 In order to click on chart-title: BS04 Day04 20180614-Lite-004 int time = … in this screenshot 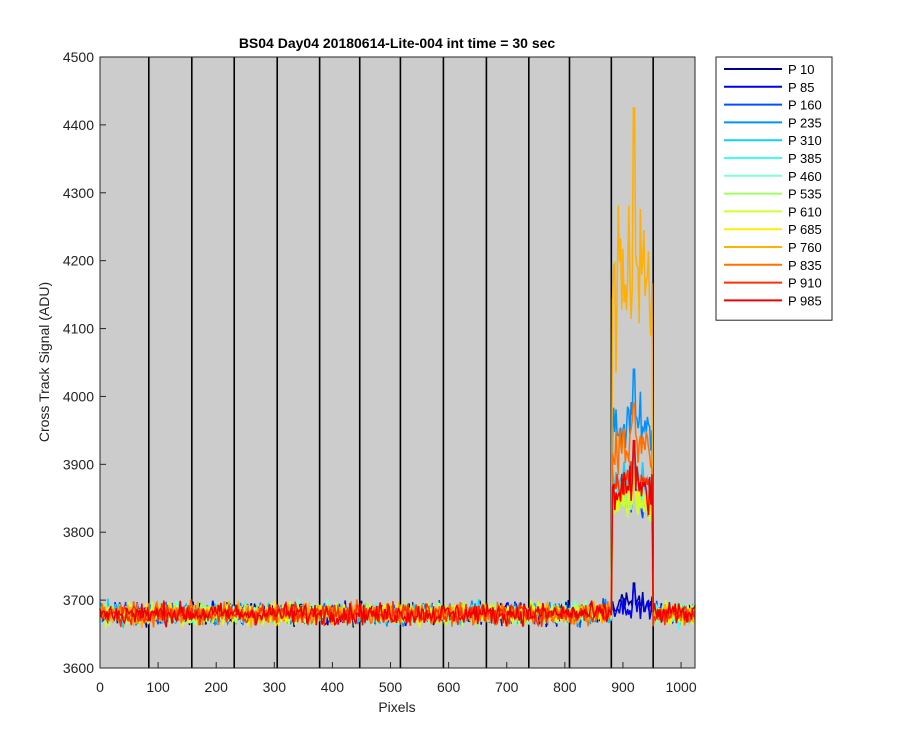, I will do `click(397, 43)`.